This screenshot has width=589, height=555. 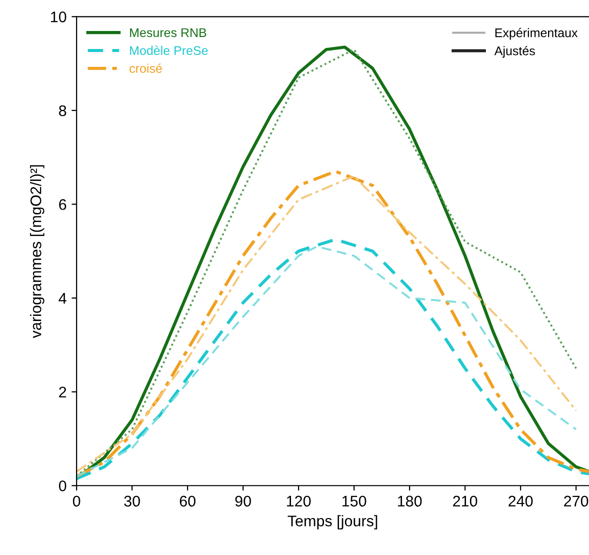 What do you see at coordinates (169, 50) in the screenshot?
I see `legend-label: Modèle PreSe` at bounding box center [169, 50].